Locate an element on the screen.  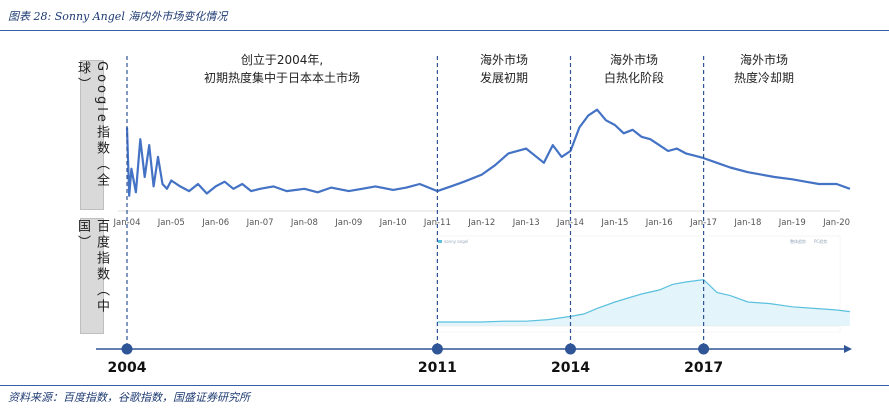
phase-4-line2: 热度冷却期 is located at coordinates (764, 77).